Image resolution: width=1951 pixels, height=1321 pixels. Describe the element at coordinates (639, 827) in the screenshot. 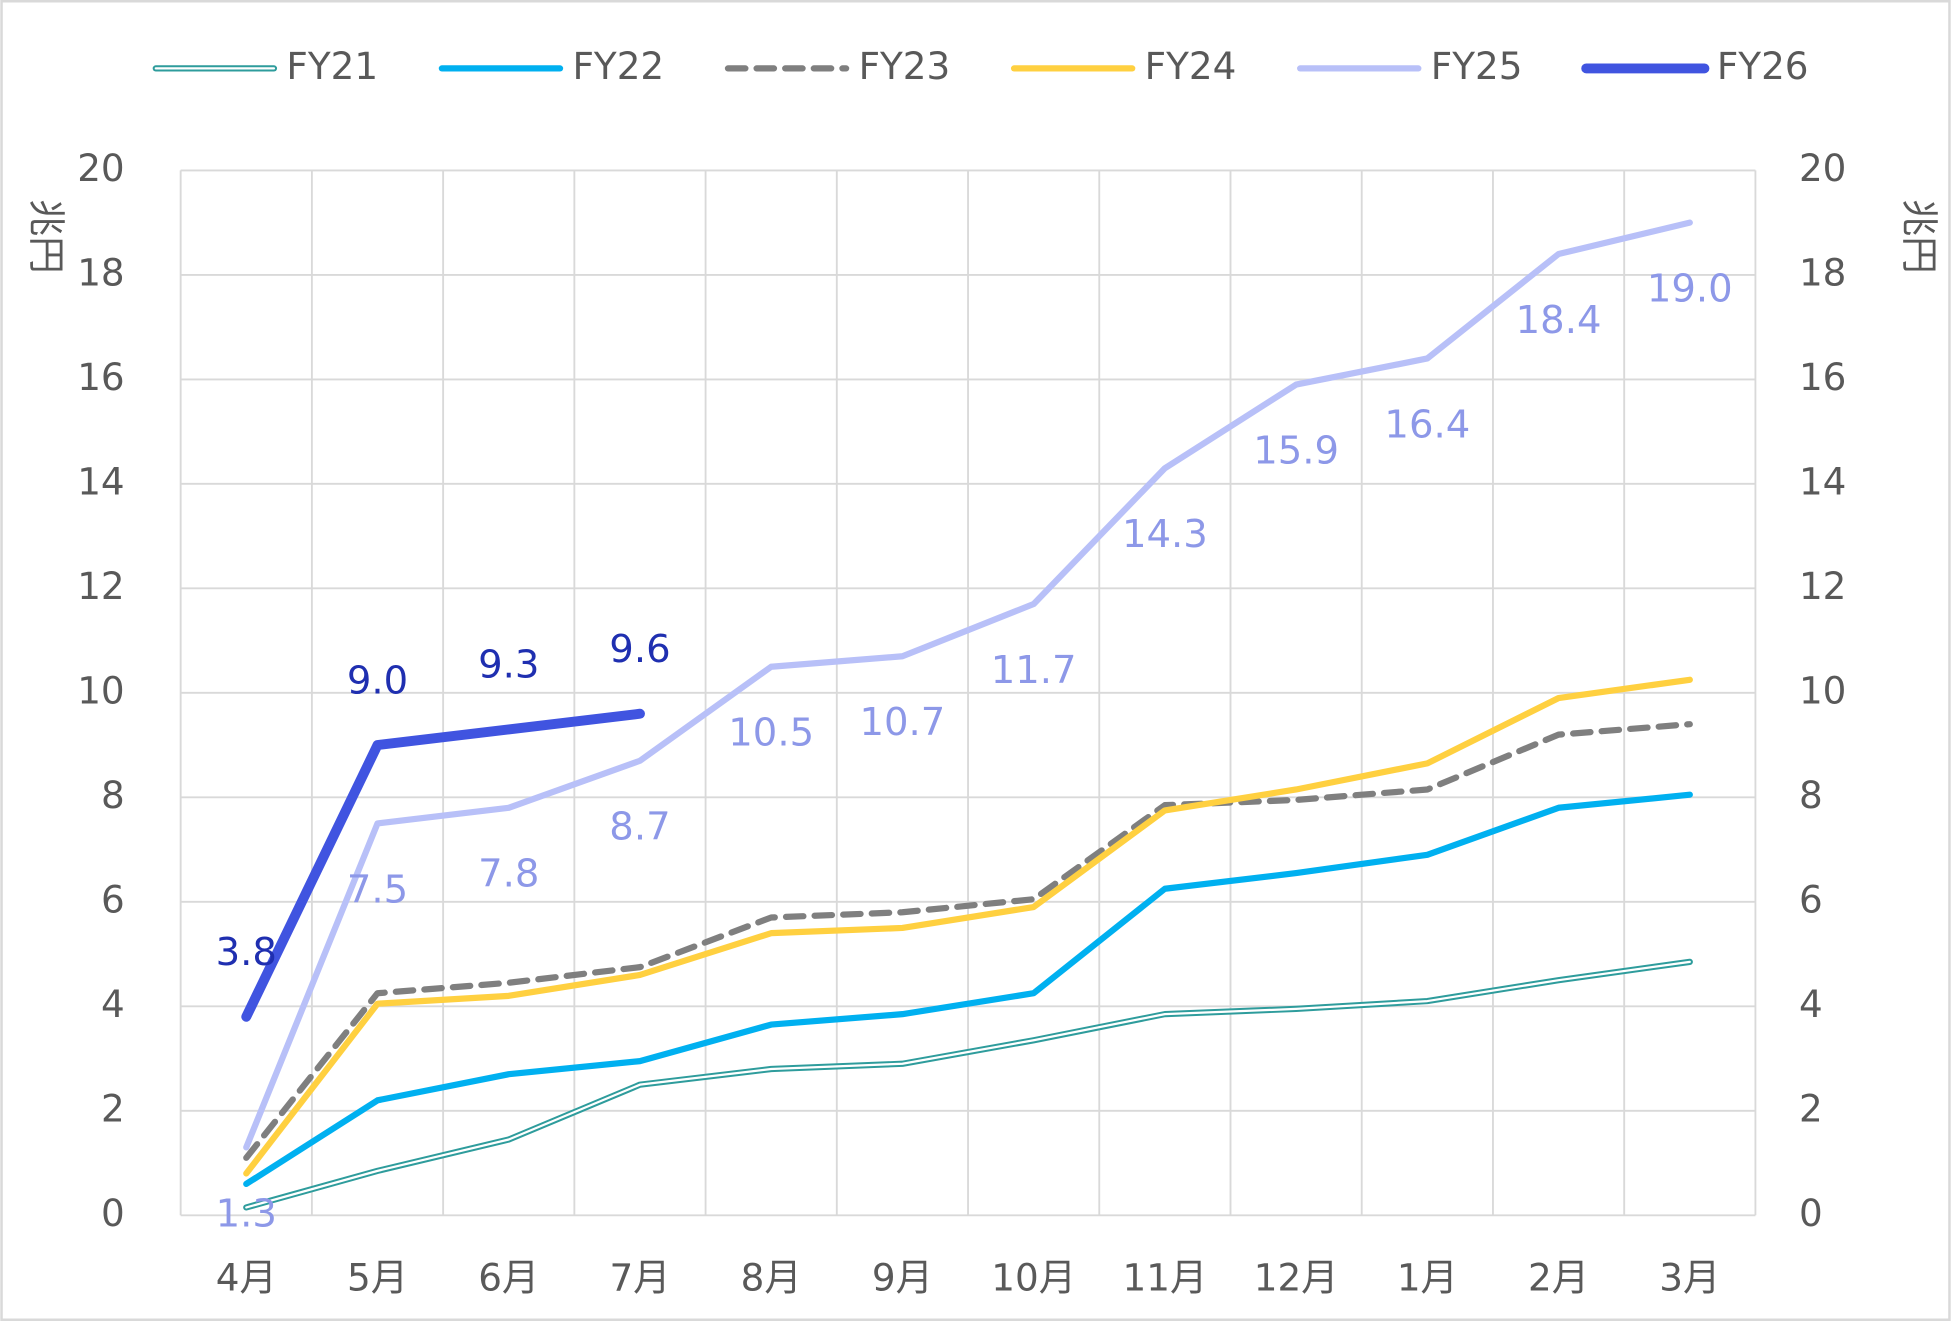

I see `data-label: 8.7` at that location.